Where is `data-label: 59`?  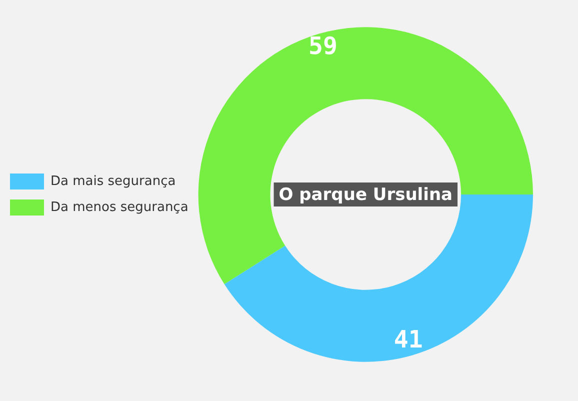
data-label: 59 is located at coordinates (323, 46).